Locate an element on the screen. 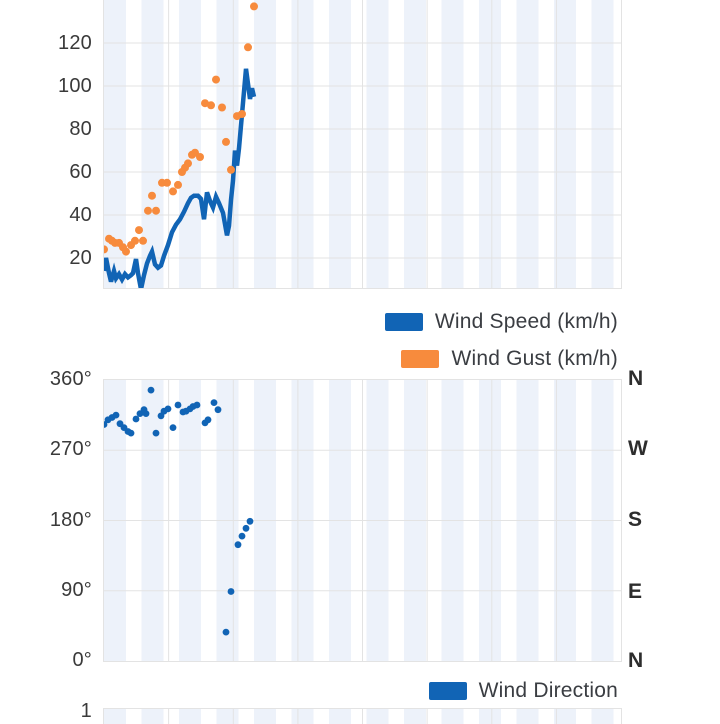 The height and width of the screenshot is (724, 720). wind-speed-swatch is located at coordinates (403, 322).